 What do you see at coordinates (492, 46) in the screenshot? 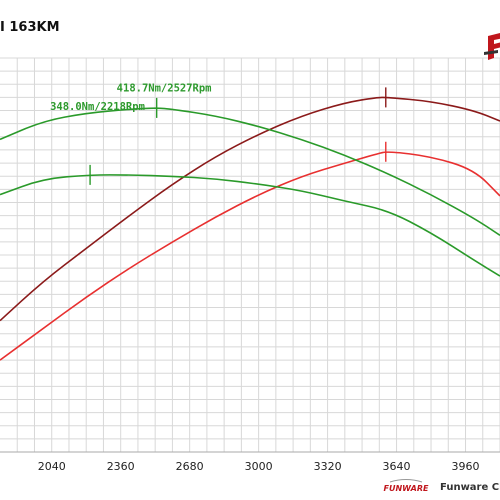
I see `brand-logo-icon` at bounding box center [492, 46].